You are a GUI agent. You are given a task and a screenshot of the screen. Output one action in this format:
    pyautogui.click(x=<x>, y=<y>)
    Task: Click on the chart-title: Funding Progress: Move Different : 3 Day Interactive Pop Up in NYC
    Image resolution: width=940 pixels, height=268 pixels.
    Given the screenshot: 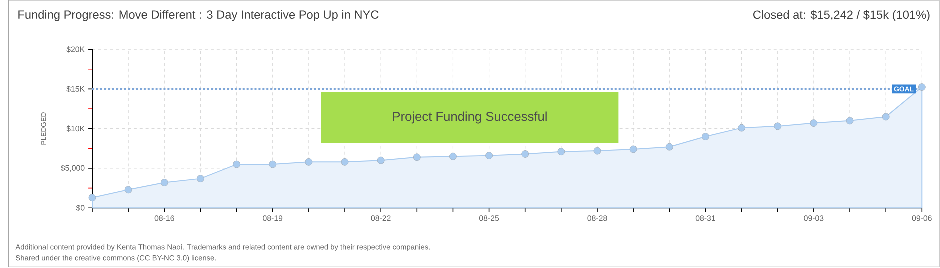 What is the action you would take?
    pyautogui.click(x=198, y=16)
    